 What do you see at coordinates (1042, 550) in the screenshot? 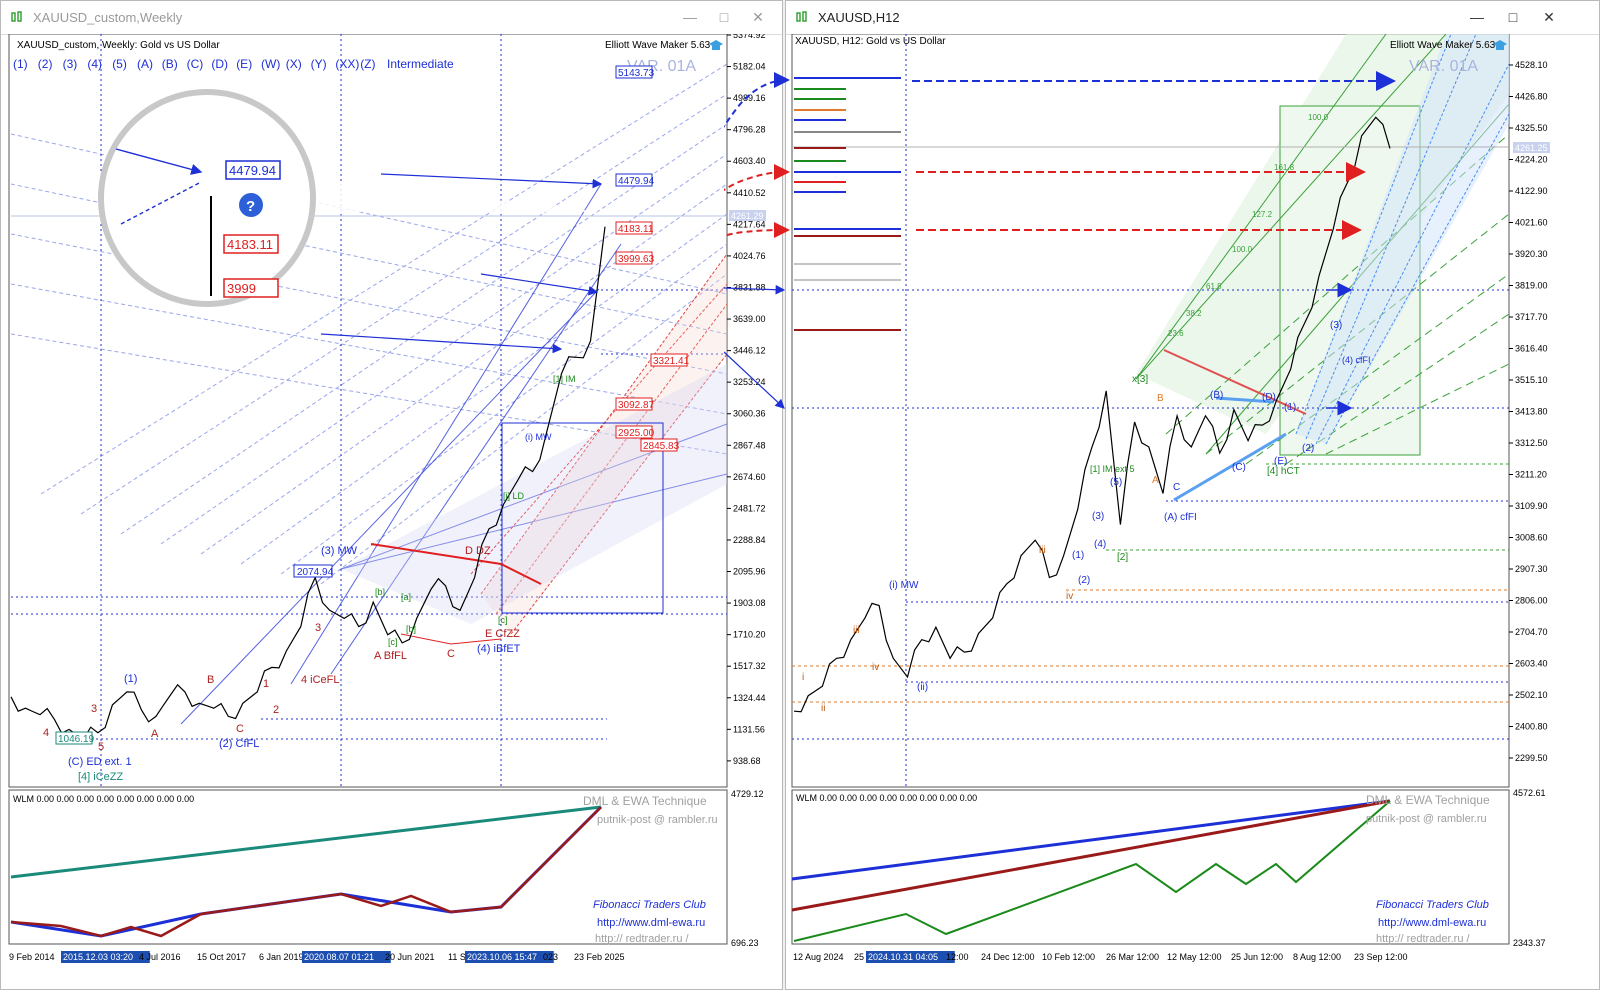
I see `wave-label: iii` at bounding box center [1042, 550].